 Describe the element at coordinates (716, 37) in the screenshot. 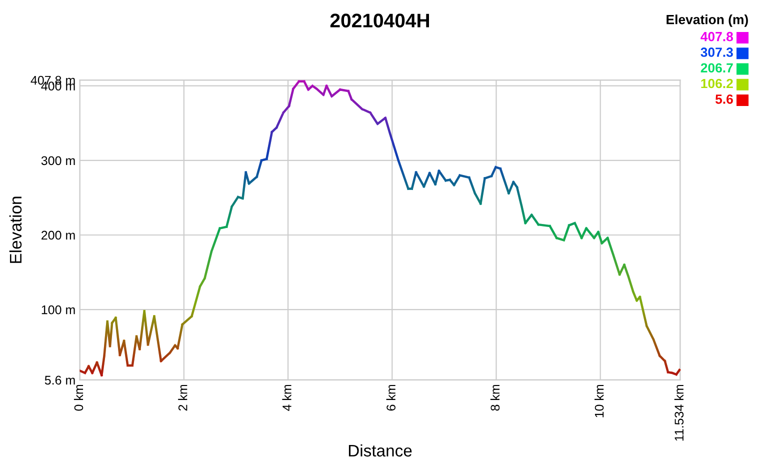

I see `color-bar-label: 407.8` at that location.